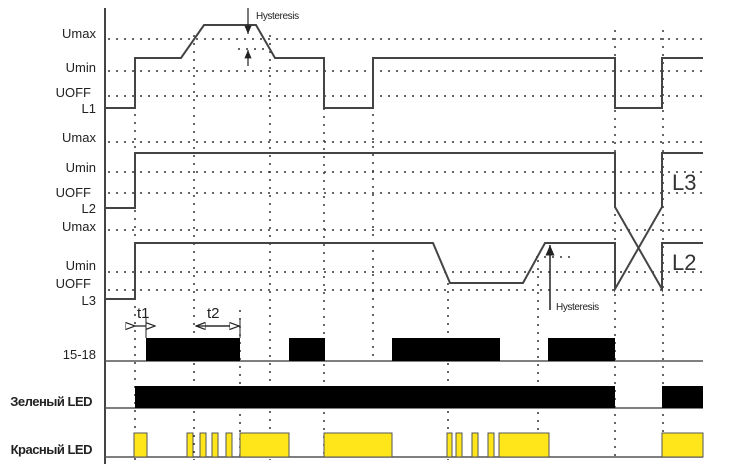  Describe the element at coordinates (89, 108) in the screenshot. I see `l1-label: L1` at that location.